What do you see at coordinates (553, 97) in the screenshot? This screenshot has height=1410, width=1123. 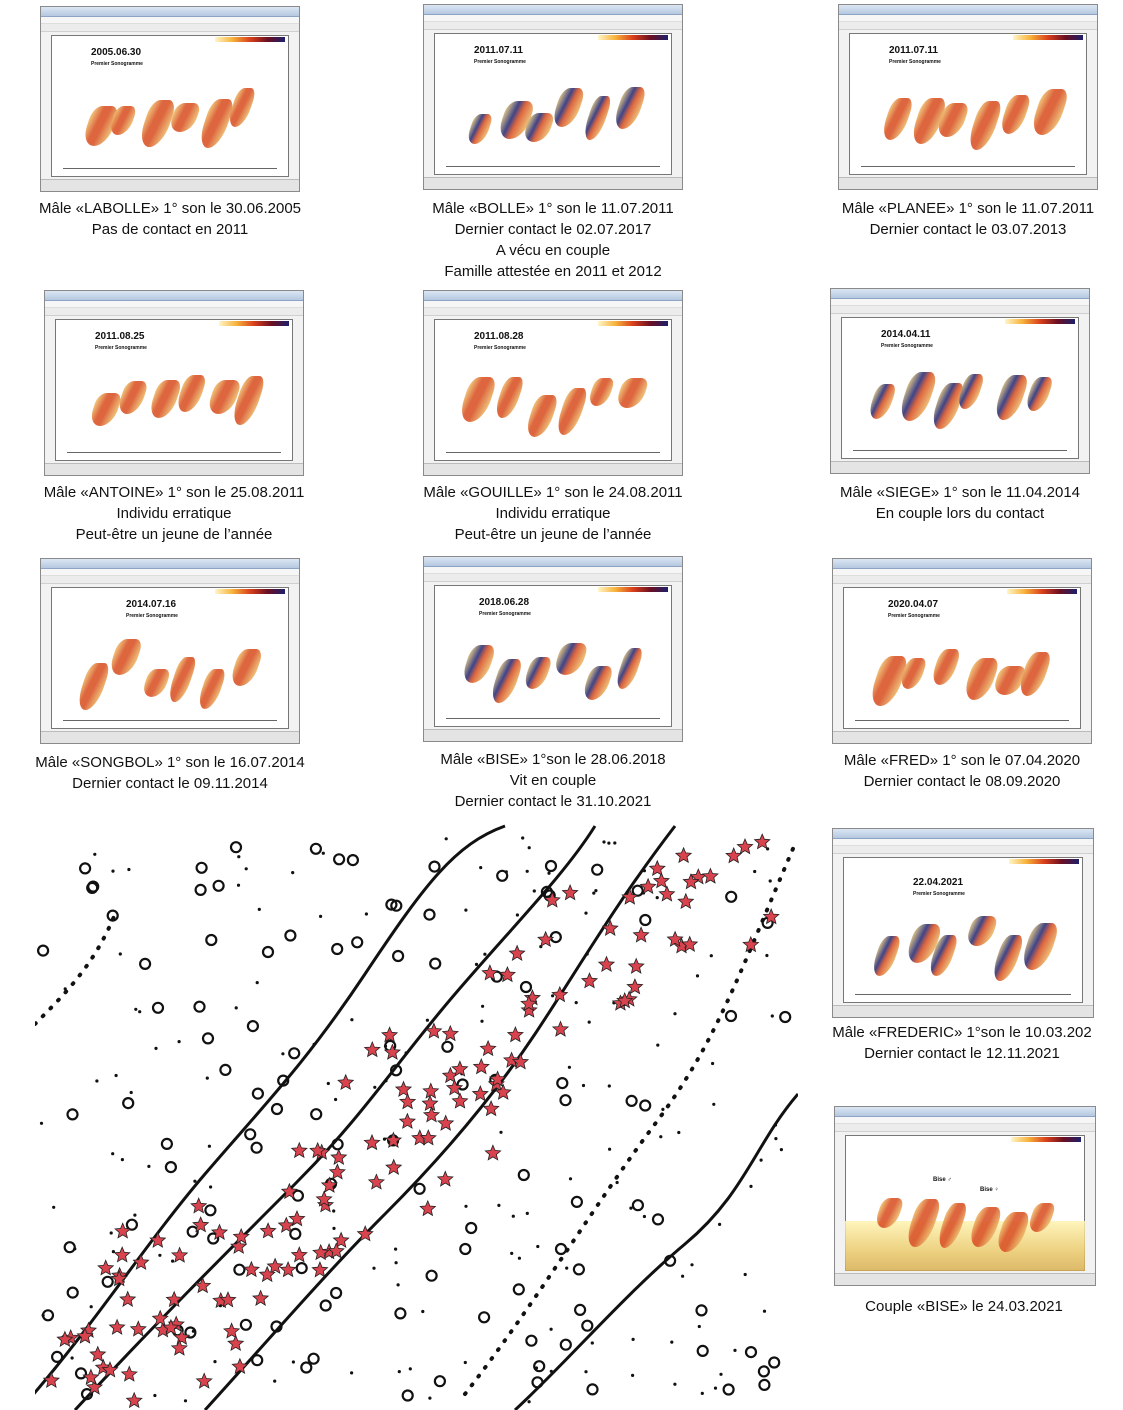 I see `sonogram-screenshot: 2011.07.11 Premier Sonogramme` at bounding box center [553, 97].